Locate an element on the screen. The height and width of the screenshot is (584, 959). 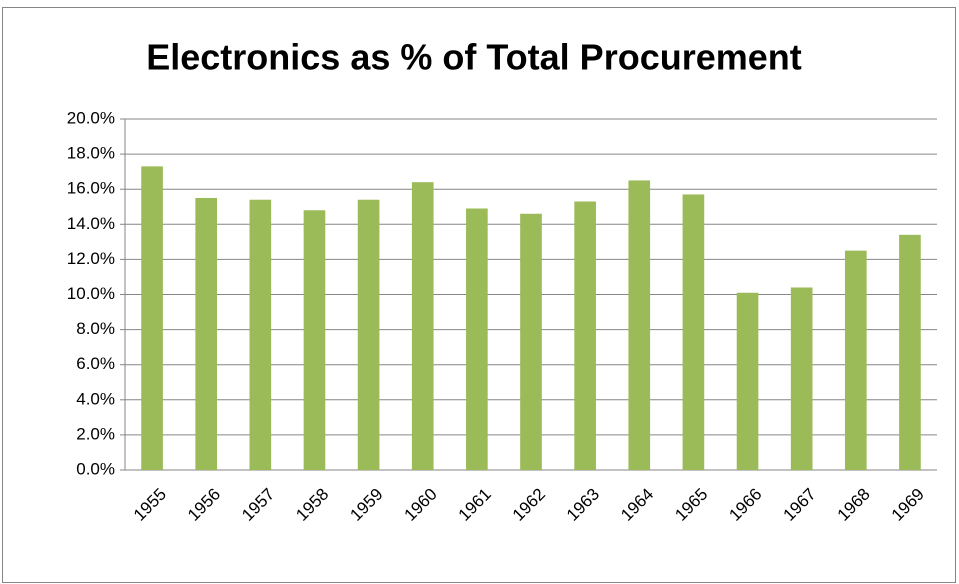
y-tick-label: 8.0% is located at coordinates (95, 328).